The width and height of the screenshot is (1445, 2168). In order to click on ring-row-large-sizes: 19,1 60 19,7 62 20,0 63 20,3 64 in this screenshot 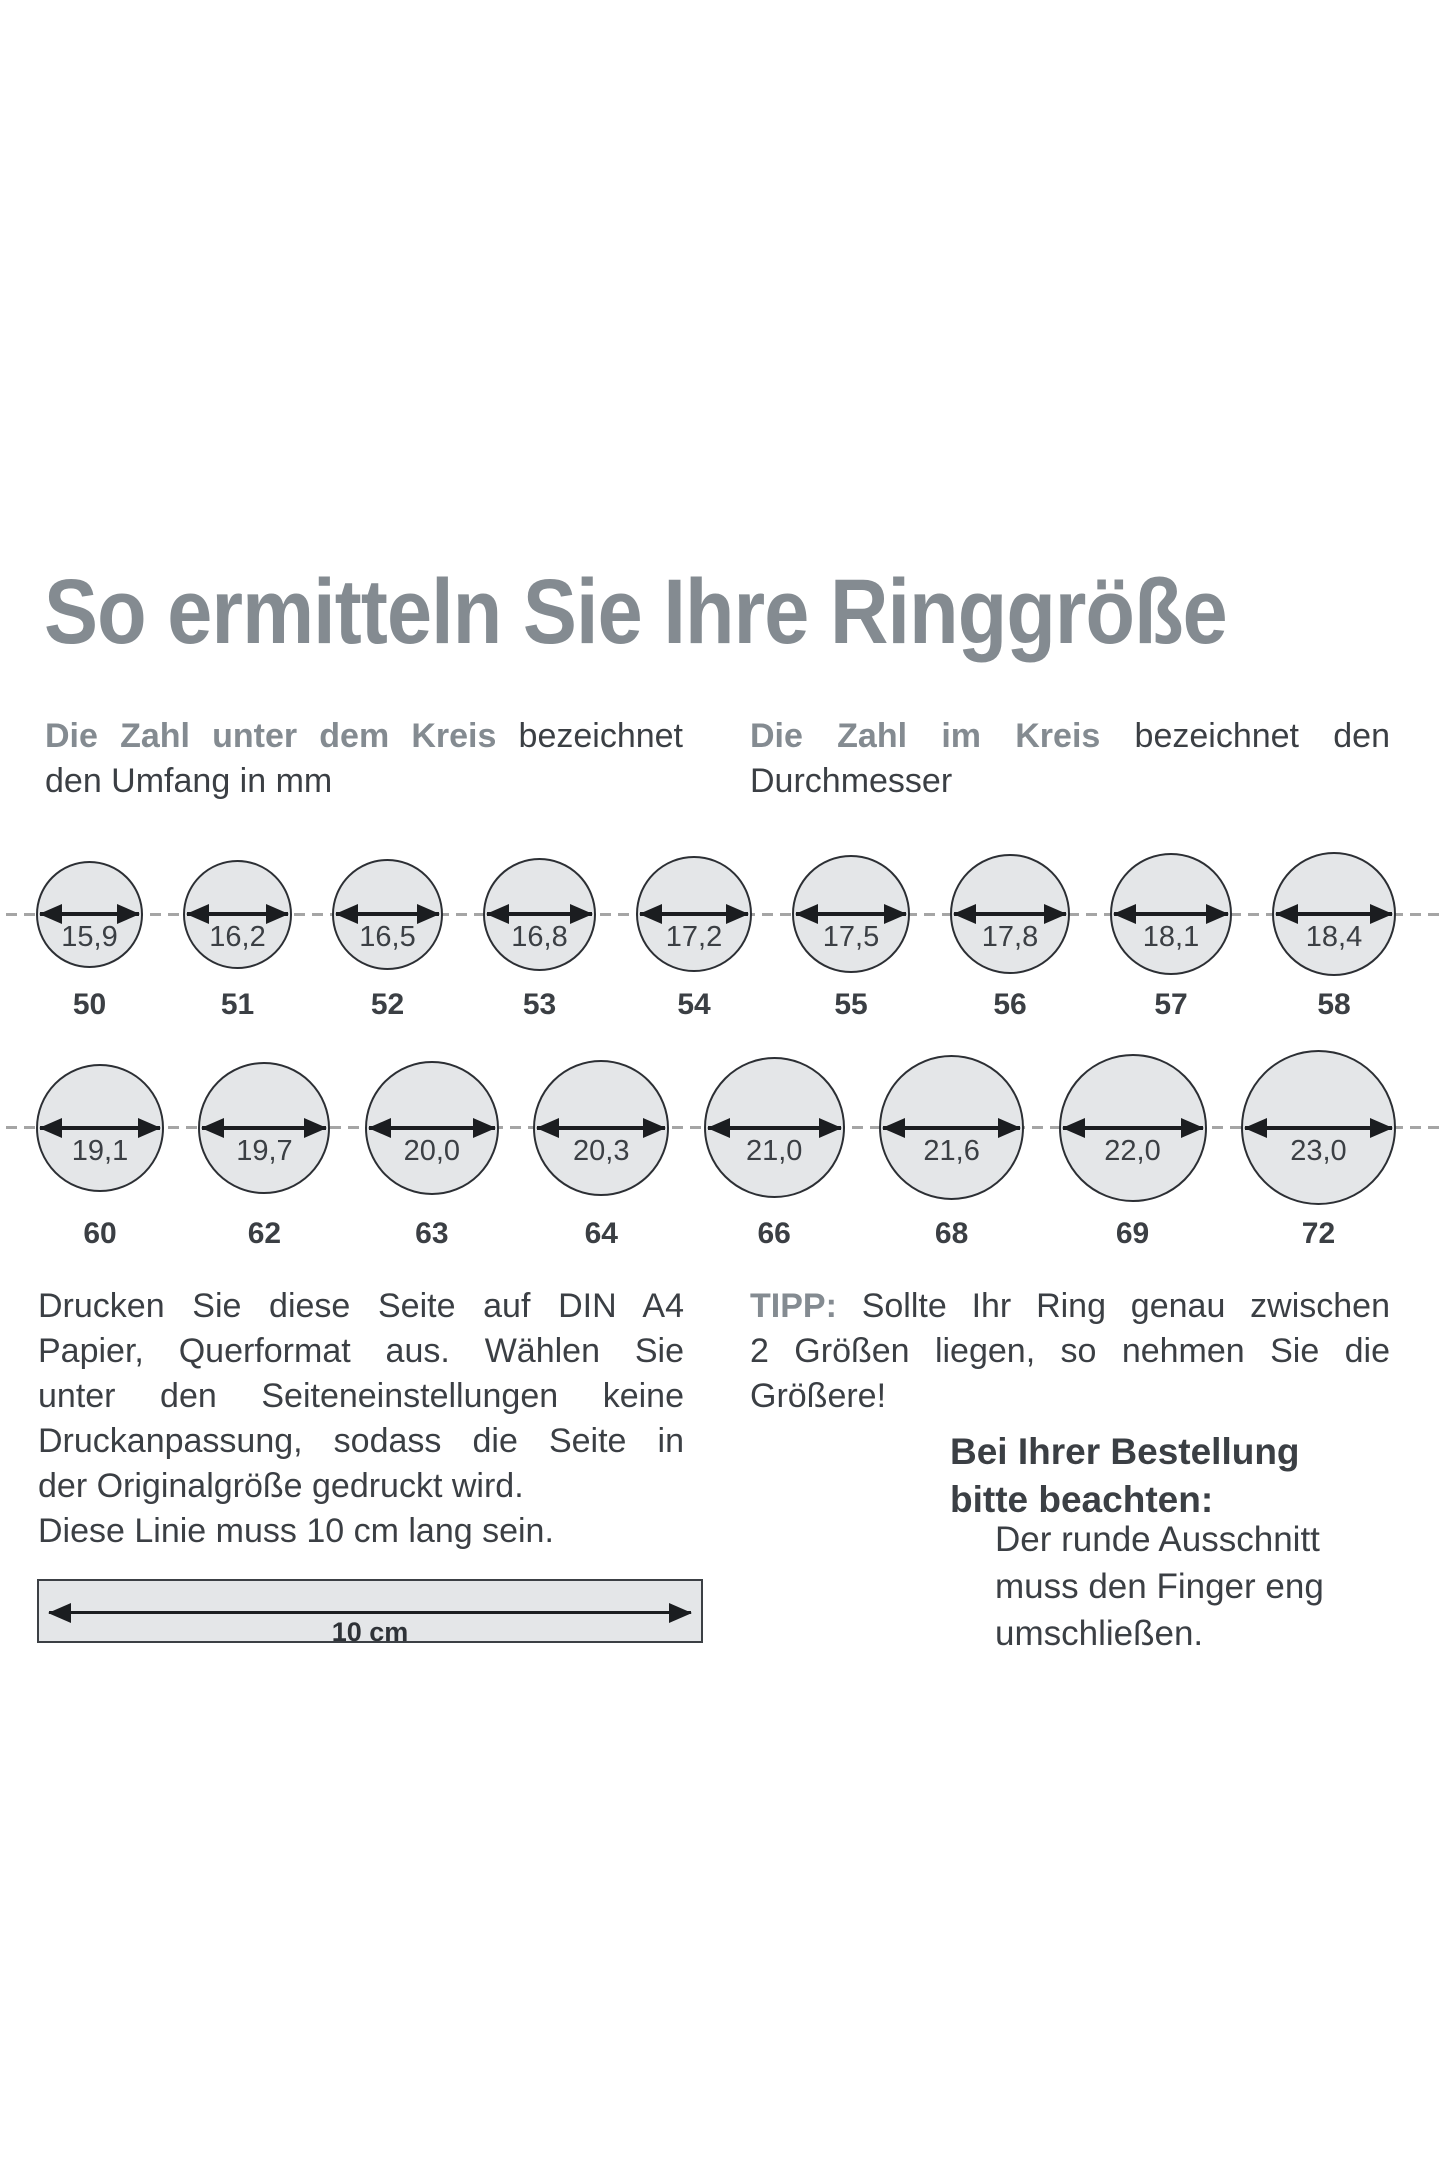, I will do `click(716, 1149)`.